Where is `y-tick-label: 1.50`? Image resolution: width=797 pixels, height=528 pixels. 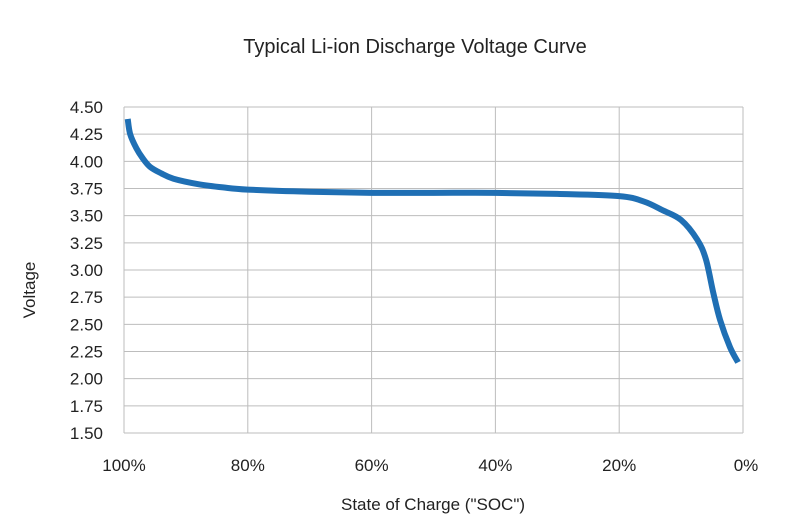 y-tick-label: 1.50 is located at coordinates (86, 433).